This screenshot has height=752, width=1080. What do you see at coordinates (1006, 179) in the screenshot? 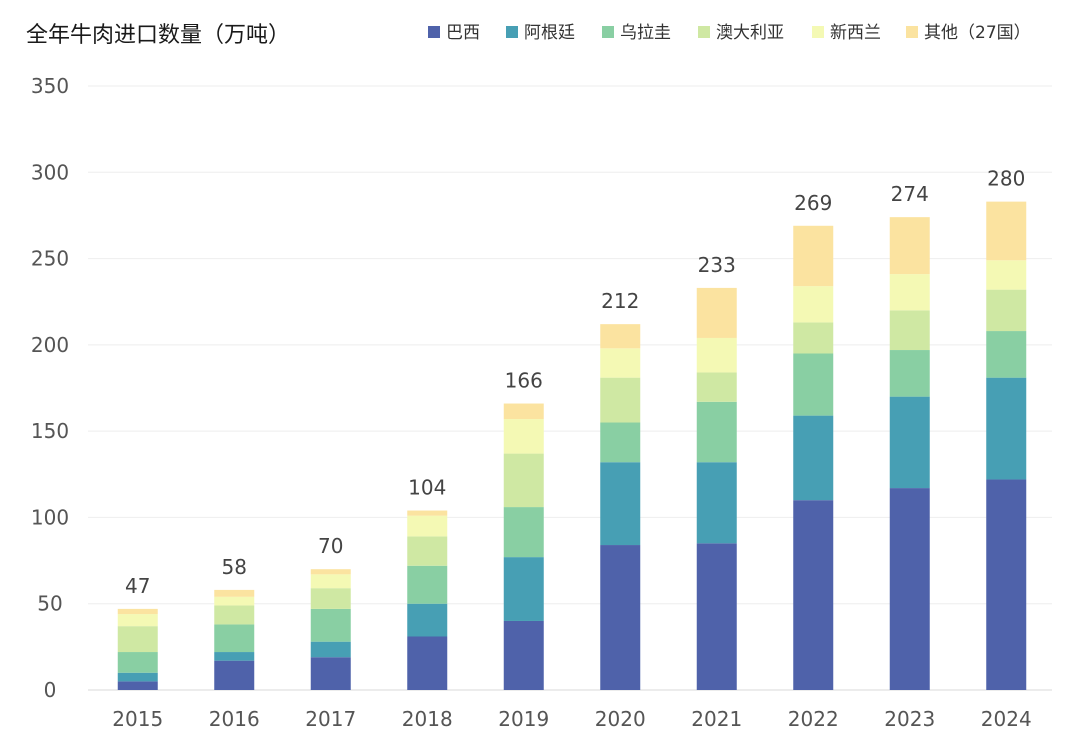
I see `total-label: 280` at bounding box center [1006, 179].